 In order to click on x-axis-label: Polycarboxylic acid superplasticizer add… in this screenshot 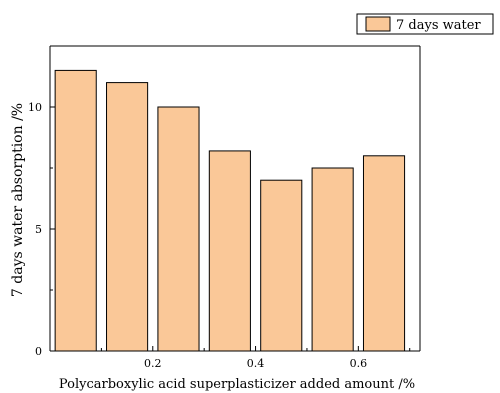, I will do `click(237, 384)`.